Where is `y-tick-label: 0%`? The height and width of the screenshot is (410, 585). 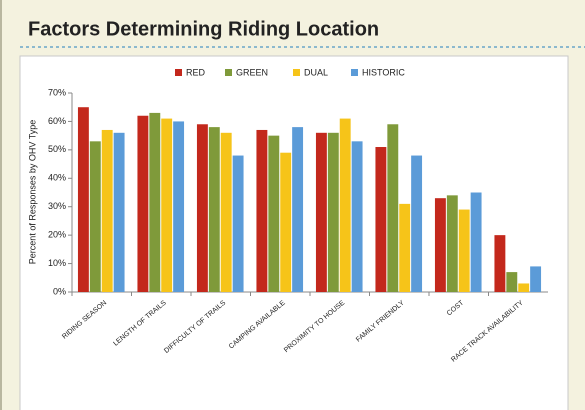 y-tick-label: 0% is located at coordinates (59, 291).